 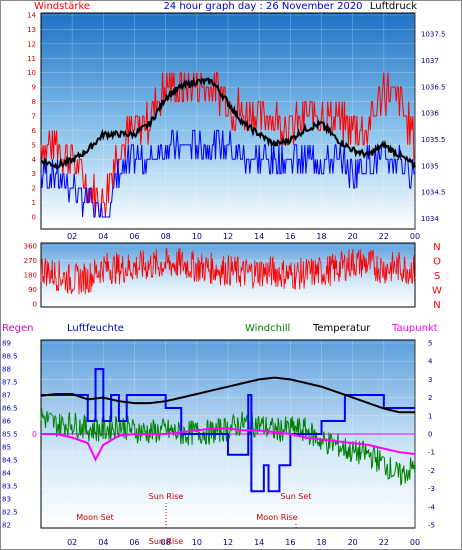 I want to click on x-tick-label: 22, so click(x=384, y=236).